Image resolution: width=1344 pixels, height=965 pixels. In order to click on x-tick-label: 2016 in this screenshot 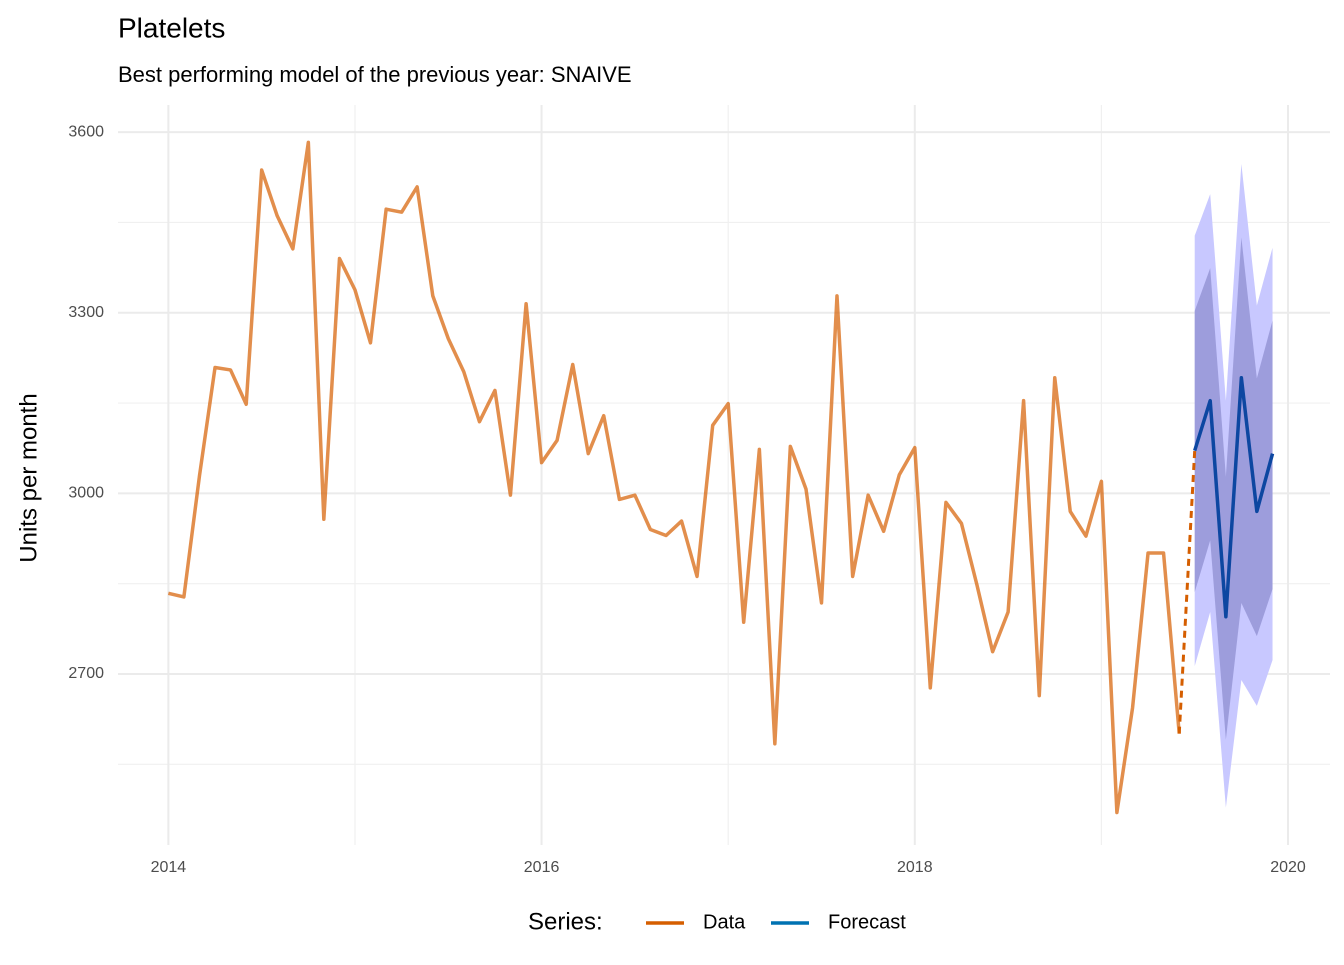, I will do `click(542, 867)`.